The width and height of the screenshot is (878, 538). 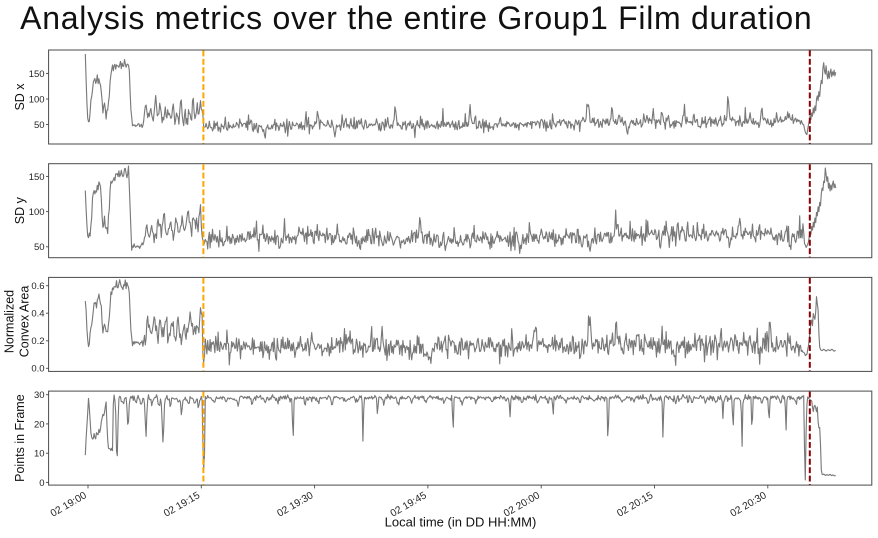 What do you see at coordinates (10, 321) in the screenshot?
I see `svg-text: Normalized` at bounding box center [10, 321].